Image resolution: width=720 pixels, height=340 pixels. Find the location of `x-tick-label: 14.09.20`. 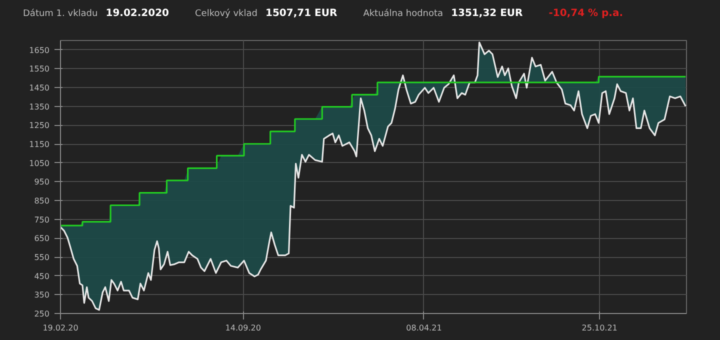

x-tick-label: 14.09.20 is located at coordinates (243, 328).